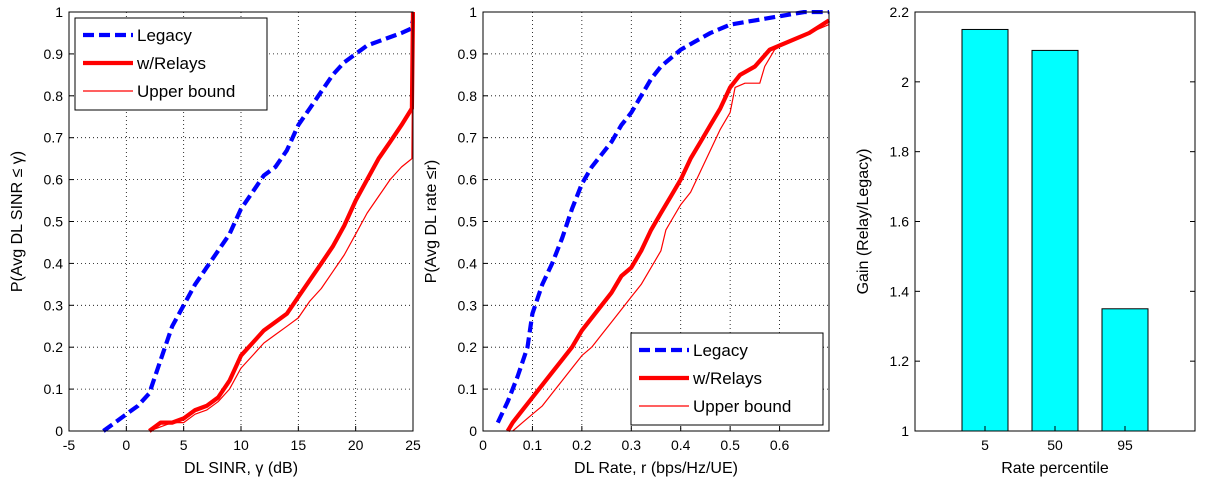  Describe the element at coordinates (1055, 445) in the screenshot. I see `x-tick-label: 50` at that location.